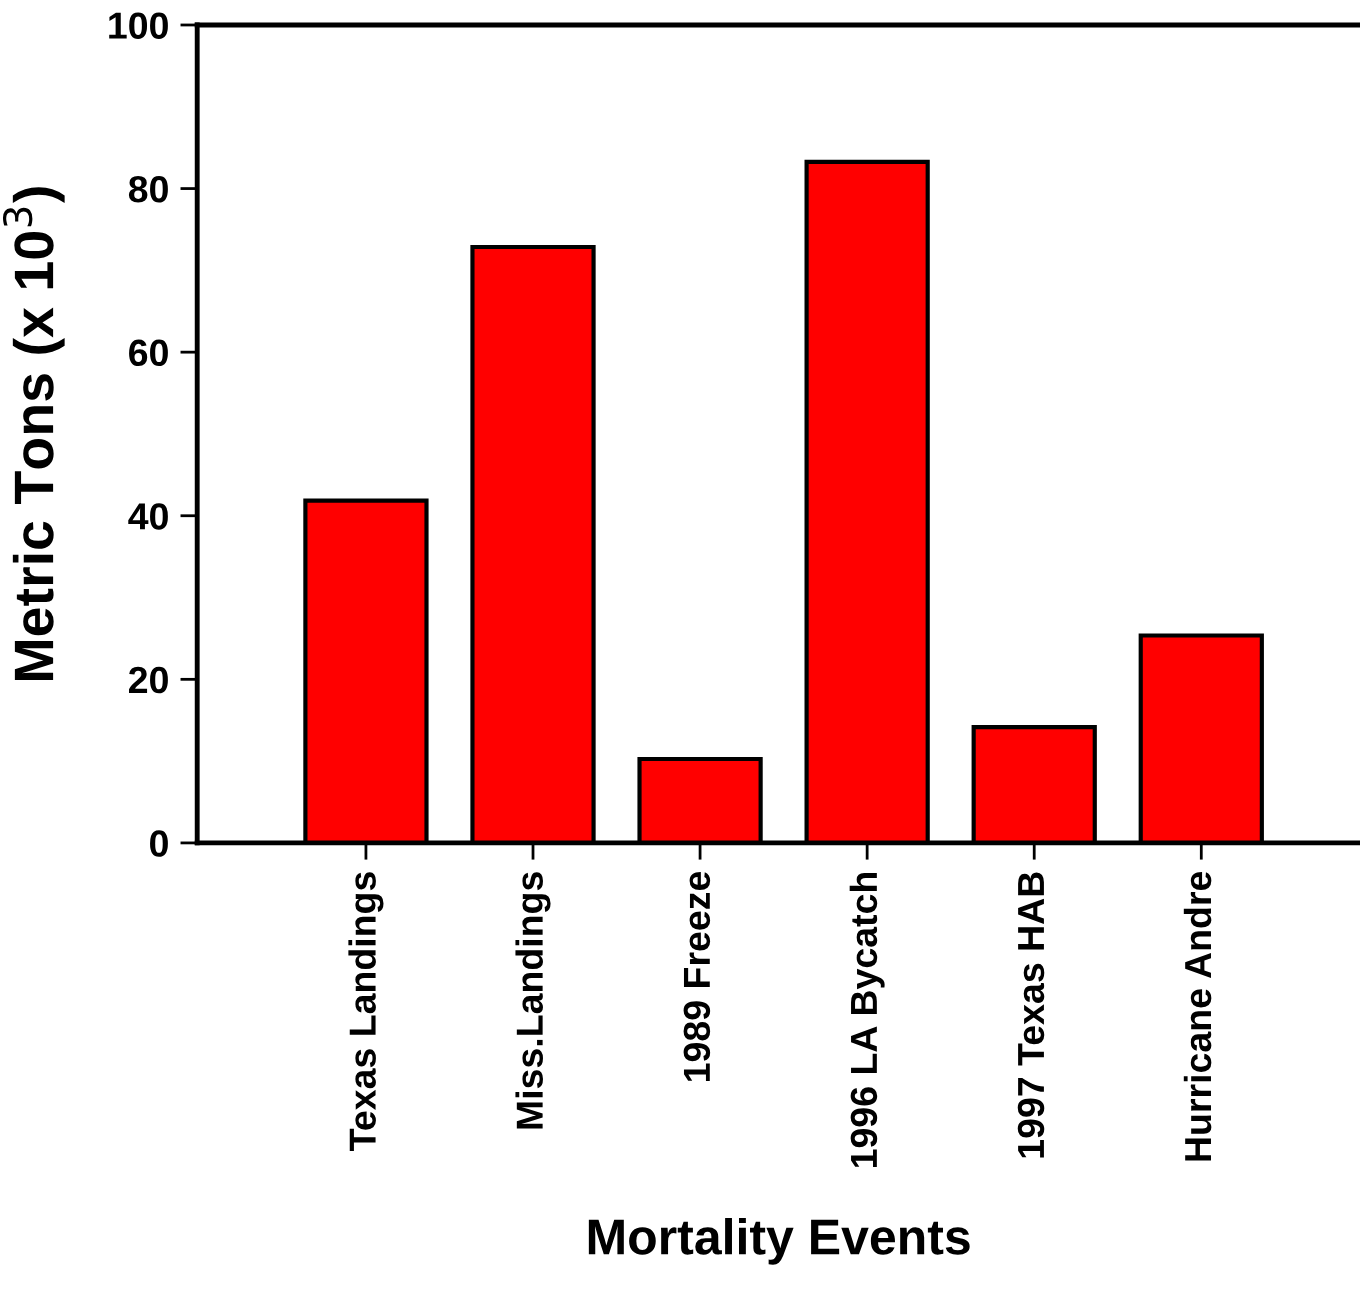  I want to click on x-tick-label: Hurricane Andre, so click(1197, 1016).